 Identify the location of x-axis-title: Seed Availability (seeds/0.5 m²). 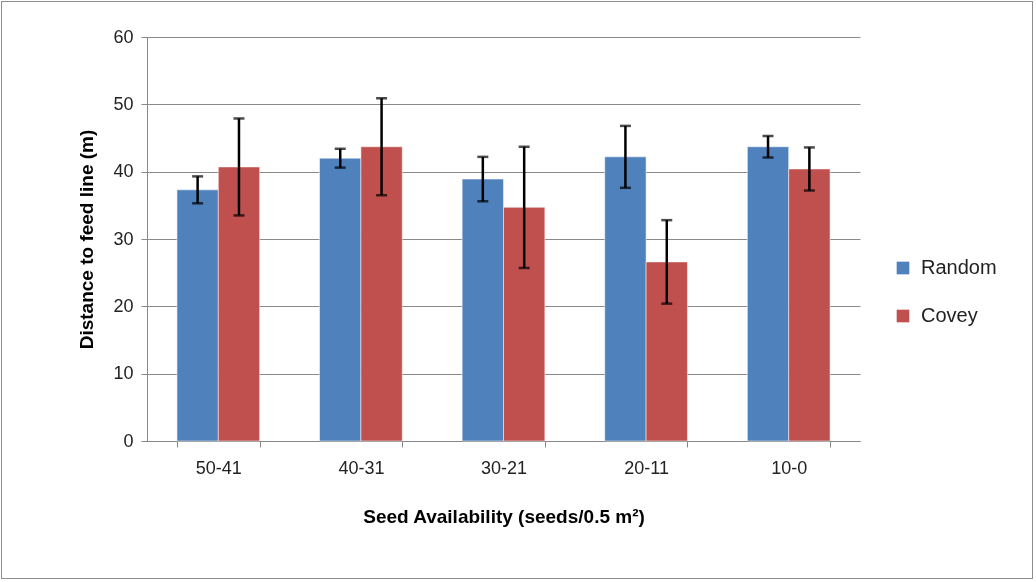
(504, 516).